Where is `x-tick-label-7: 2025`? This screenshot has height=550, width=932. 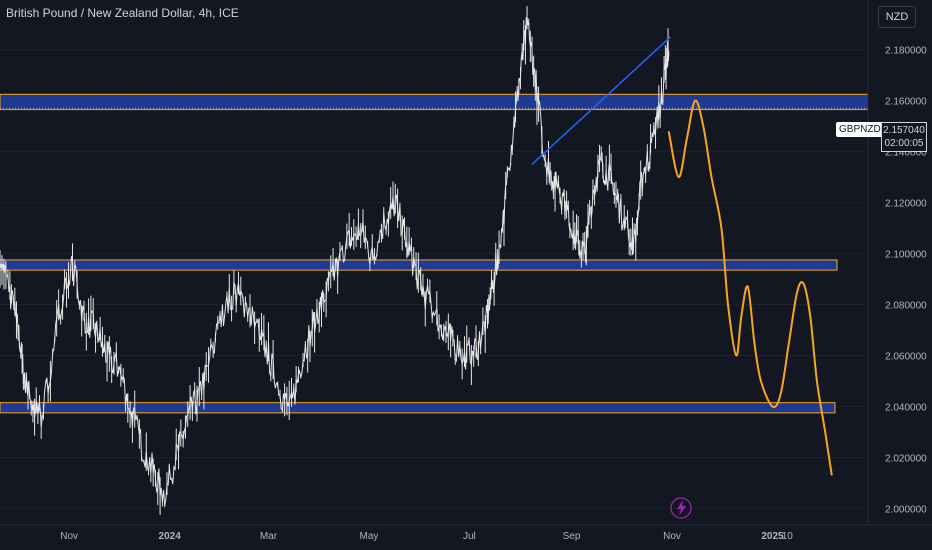 x-tick-label-7: 2025 is located at coordinates (772, 536).